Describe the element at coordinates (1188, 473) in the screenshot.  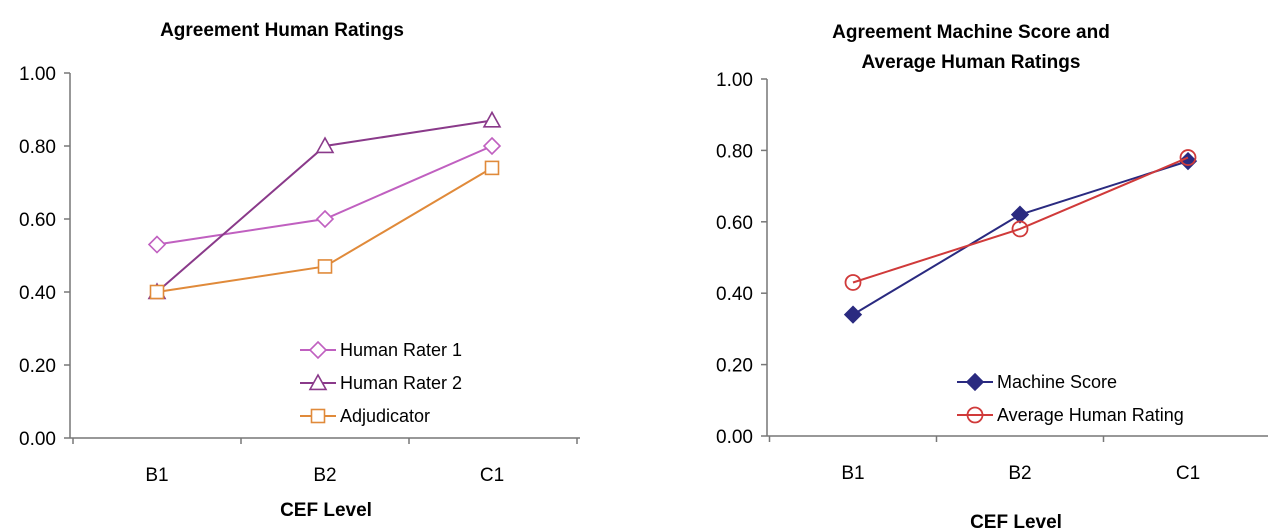
I see `chart2-x-tick-label: C1` at that location.